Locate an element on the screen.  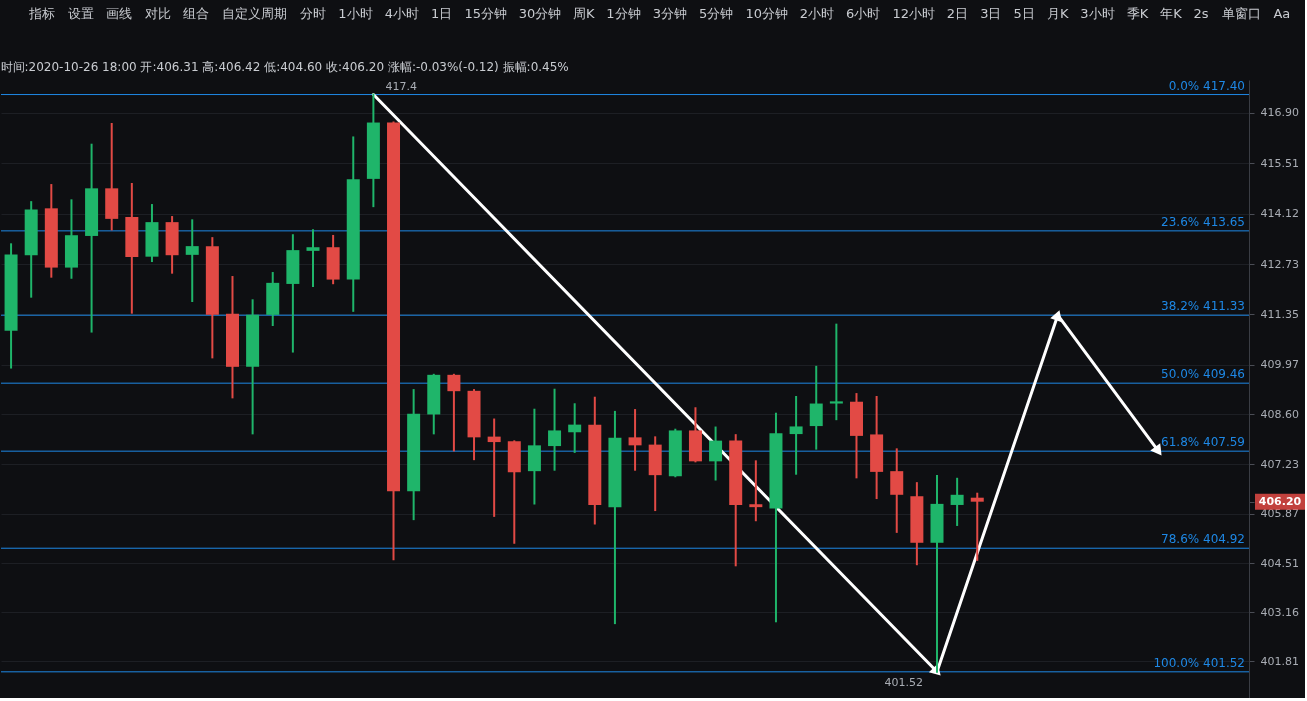
text: 6小时 is located at coordinates (863, 13).